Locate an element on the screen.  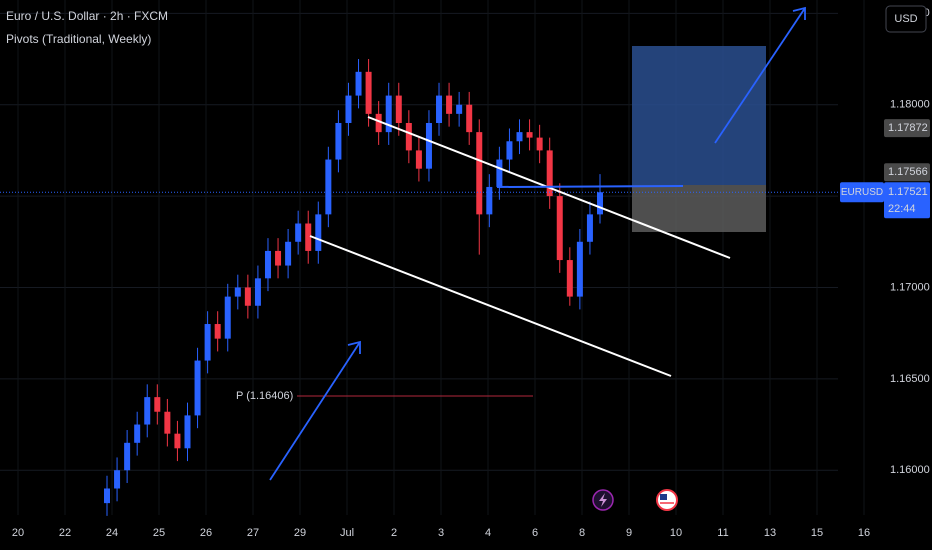
horizontal-line is located at coordinates (590, 186).